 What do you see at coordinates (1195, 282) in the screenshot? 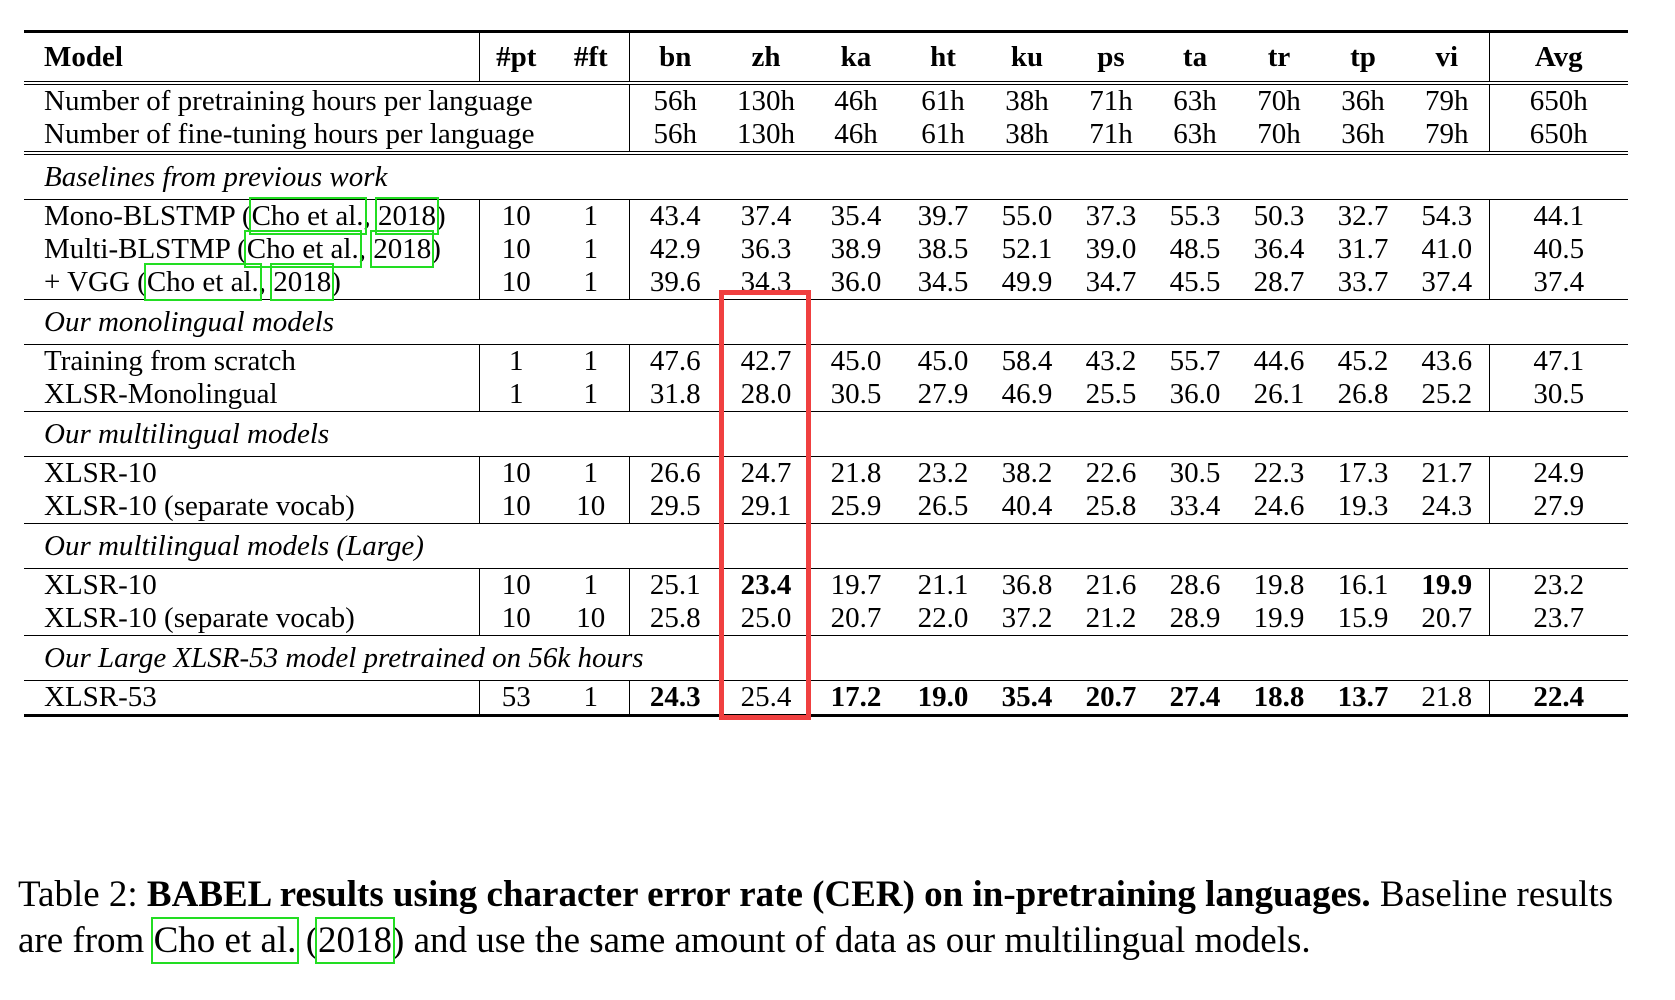
I see `cer-cell: 45.5` at bounding box center [1195, 282].